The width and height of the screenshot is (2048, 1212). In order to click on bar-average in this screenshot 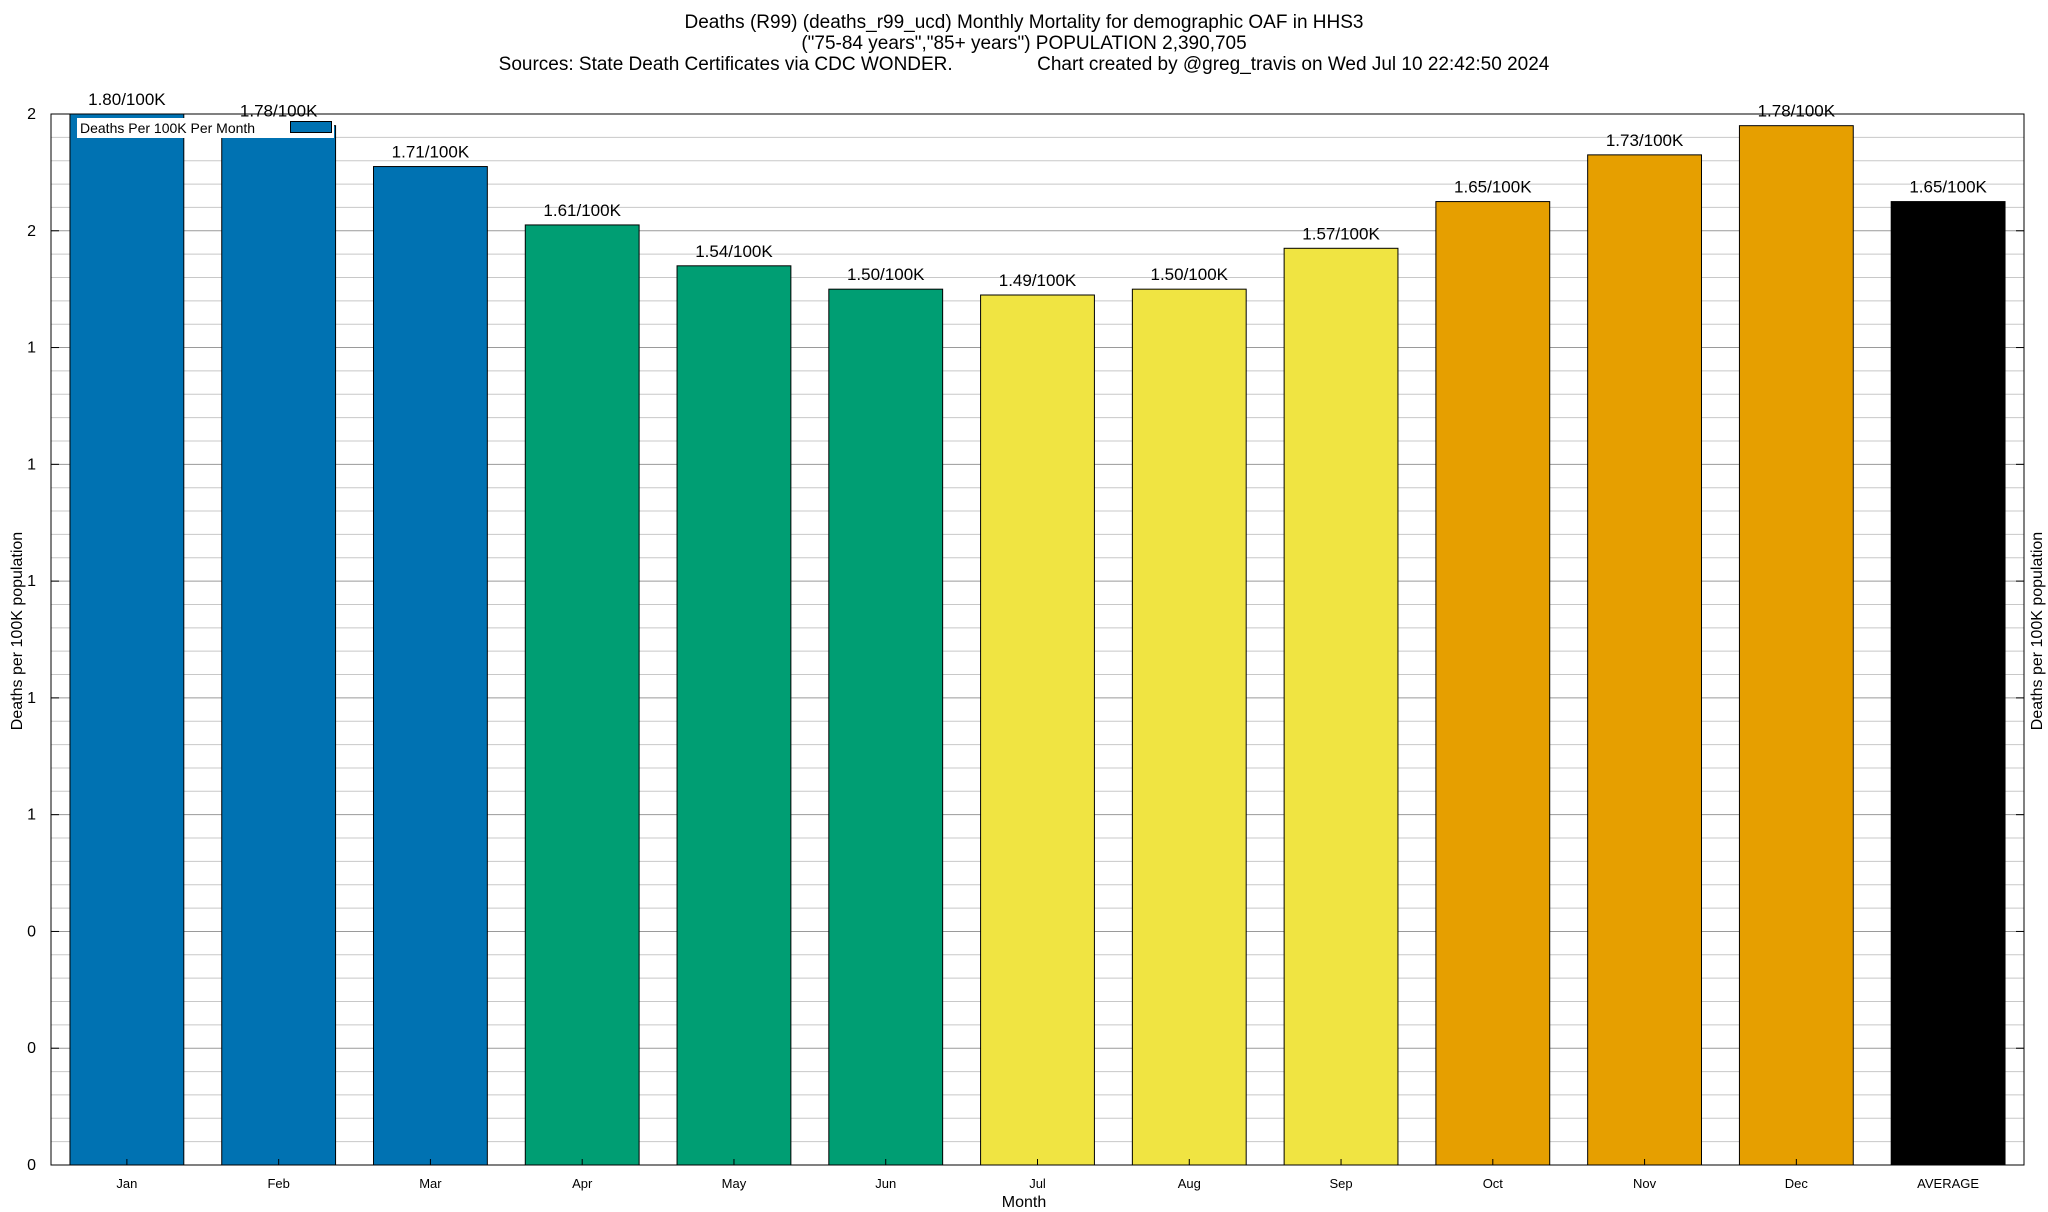, I will do `click(1948, 683)`.